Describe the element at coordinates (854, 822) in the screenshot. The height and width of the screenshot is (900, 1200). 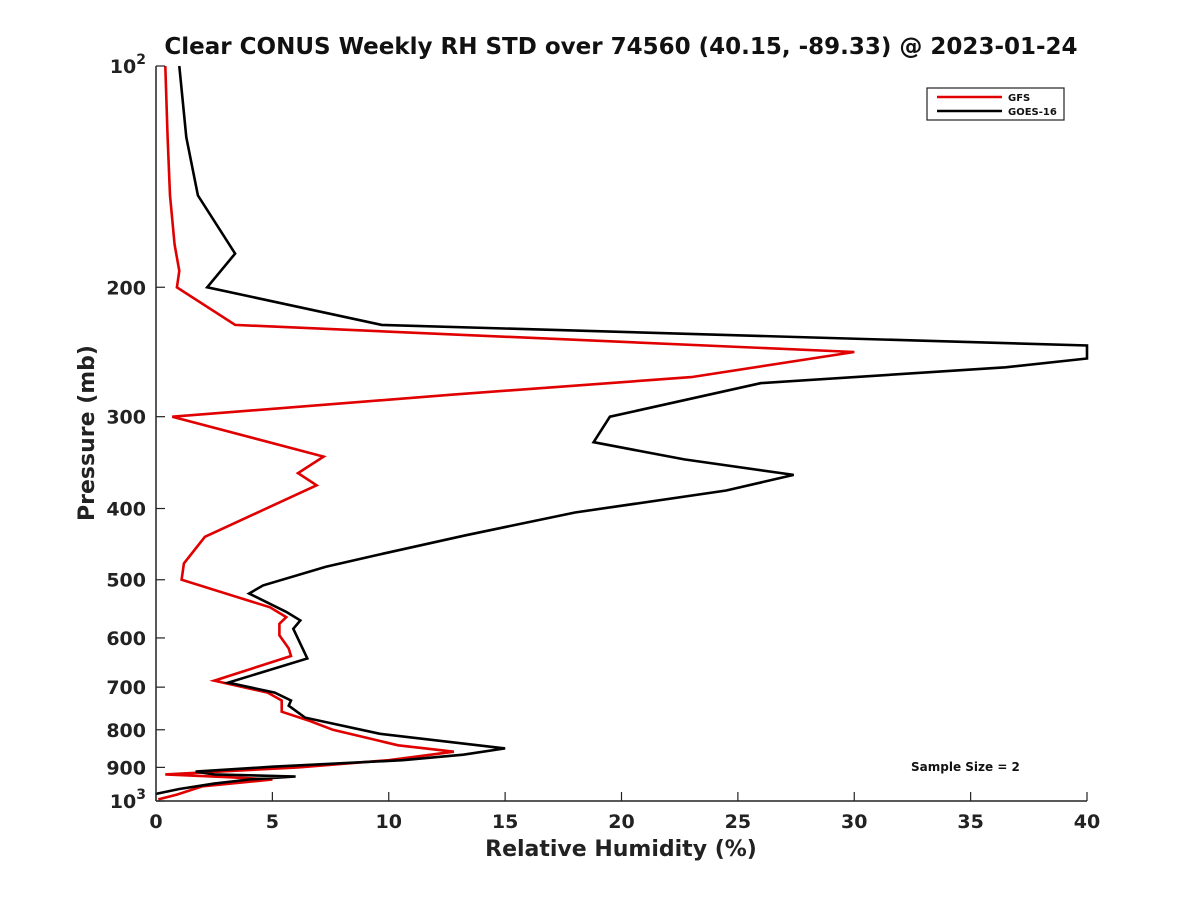
I see `x-tick-label: 30` at that location.